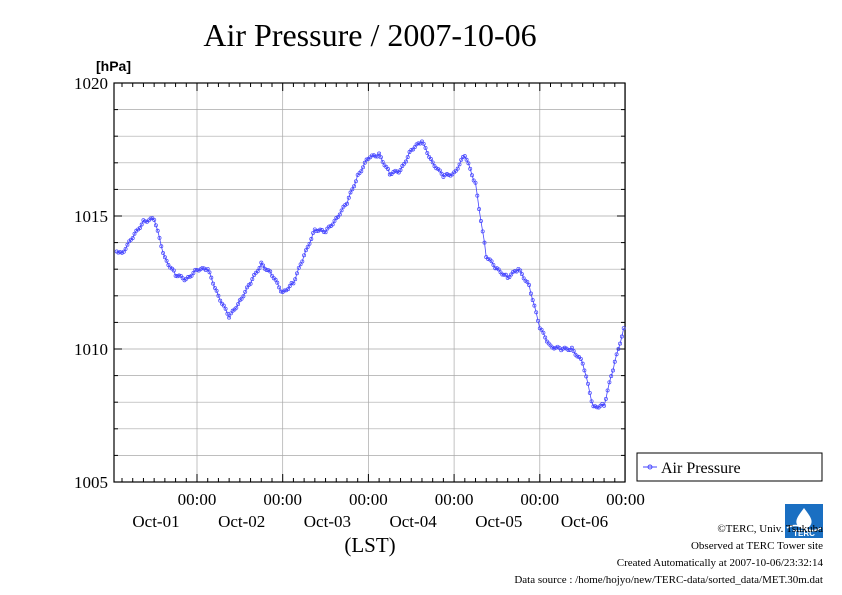  Describe the element at coordinates (413, 521) in the screenshot. I see `x-tick-date-label: Oct-04` at that location.